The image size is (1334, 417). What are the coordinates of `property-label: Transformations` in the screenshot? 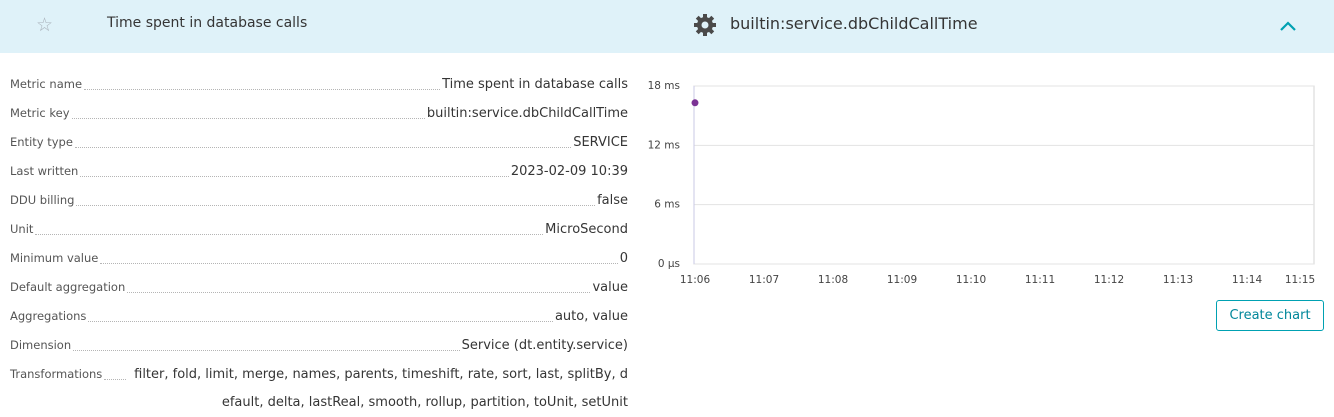 It's located at (56, 374).